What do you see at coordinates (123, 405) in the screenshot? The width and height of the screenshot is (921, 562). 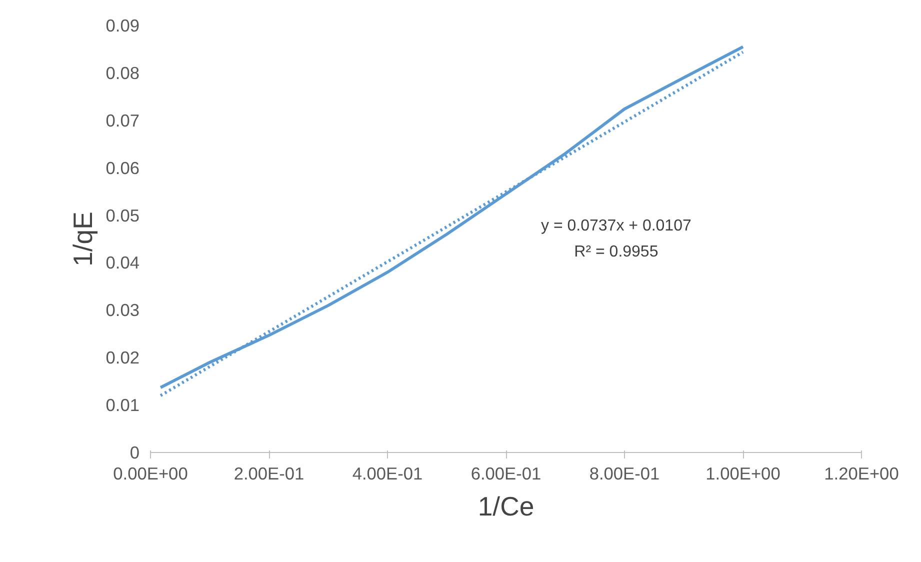 I see `y-tick-label: 0.01` at bounding box center [123, 405].